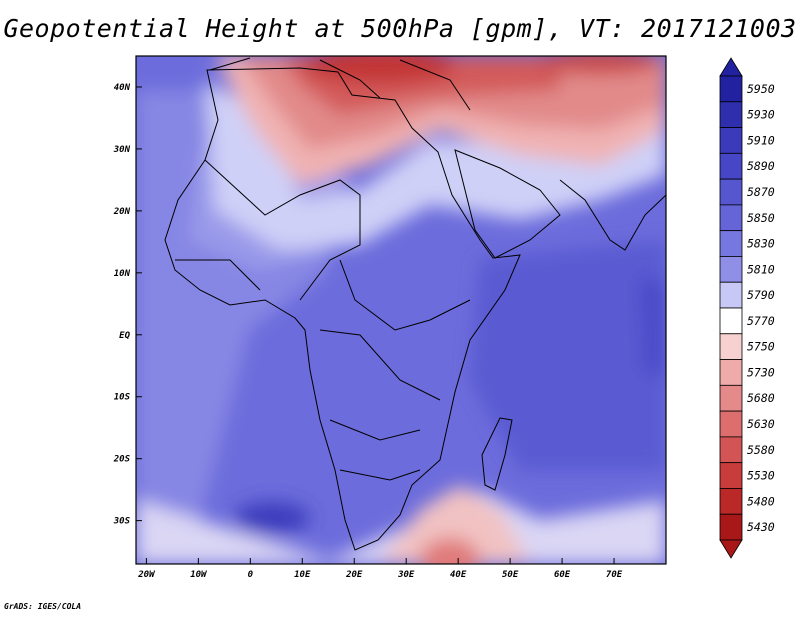 The width and height of the screenshot is (800, 618). Describe the element at coordinates (568, 355) in the screenshot. I see `field-dark-indian` at that location.